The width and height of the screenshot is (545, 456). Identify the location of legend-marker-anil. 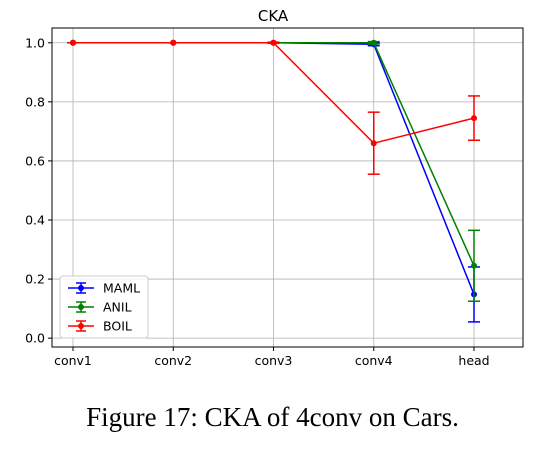
(81, 307).